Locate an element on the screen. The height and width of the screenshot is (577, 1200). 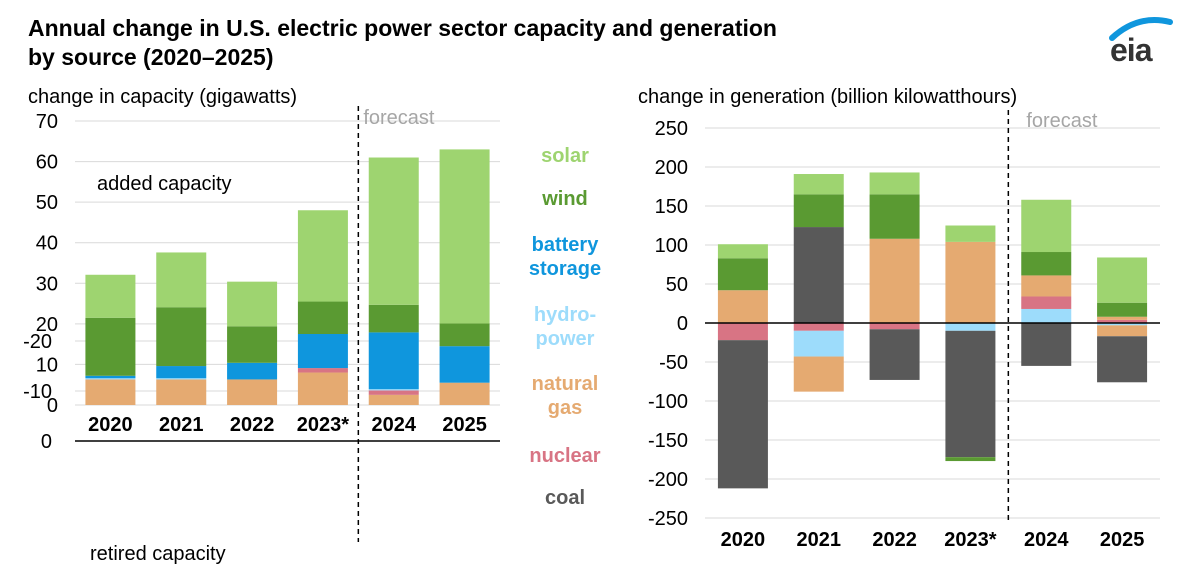
legend-wind: wind is located at coordinates (565, 199).